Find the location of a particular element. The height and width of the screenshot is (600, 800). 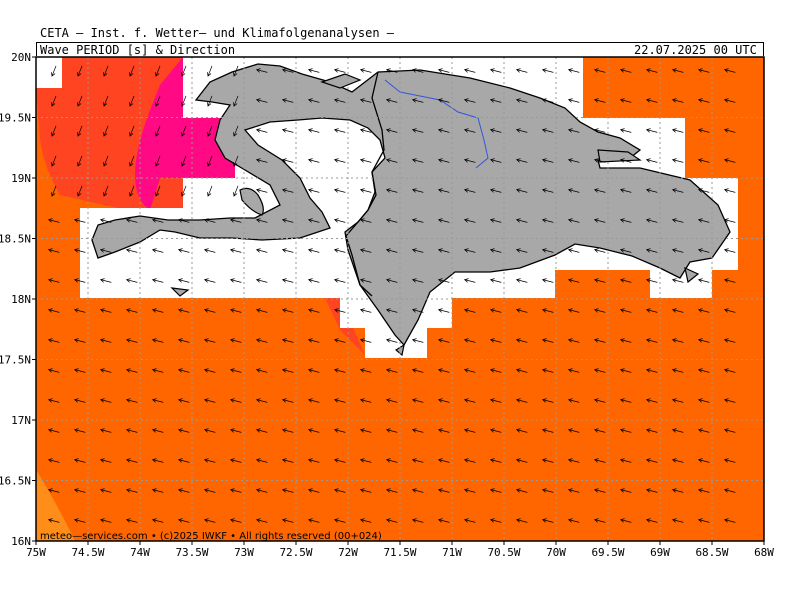

lat-tick-label: 19N is located at coordinates (21, 178).